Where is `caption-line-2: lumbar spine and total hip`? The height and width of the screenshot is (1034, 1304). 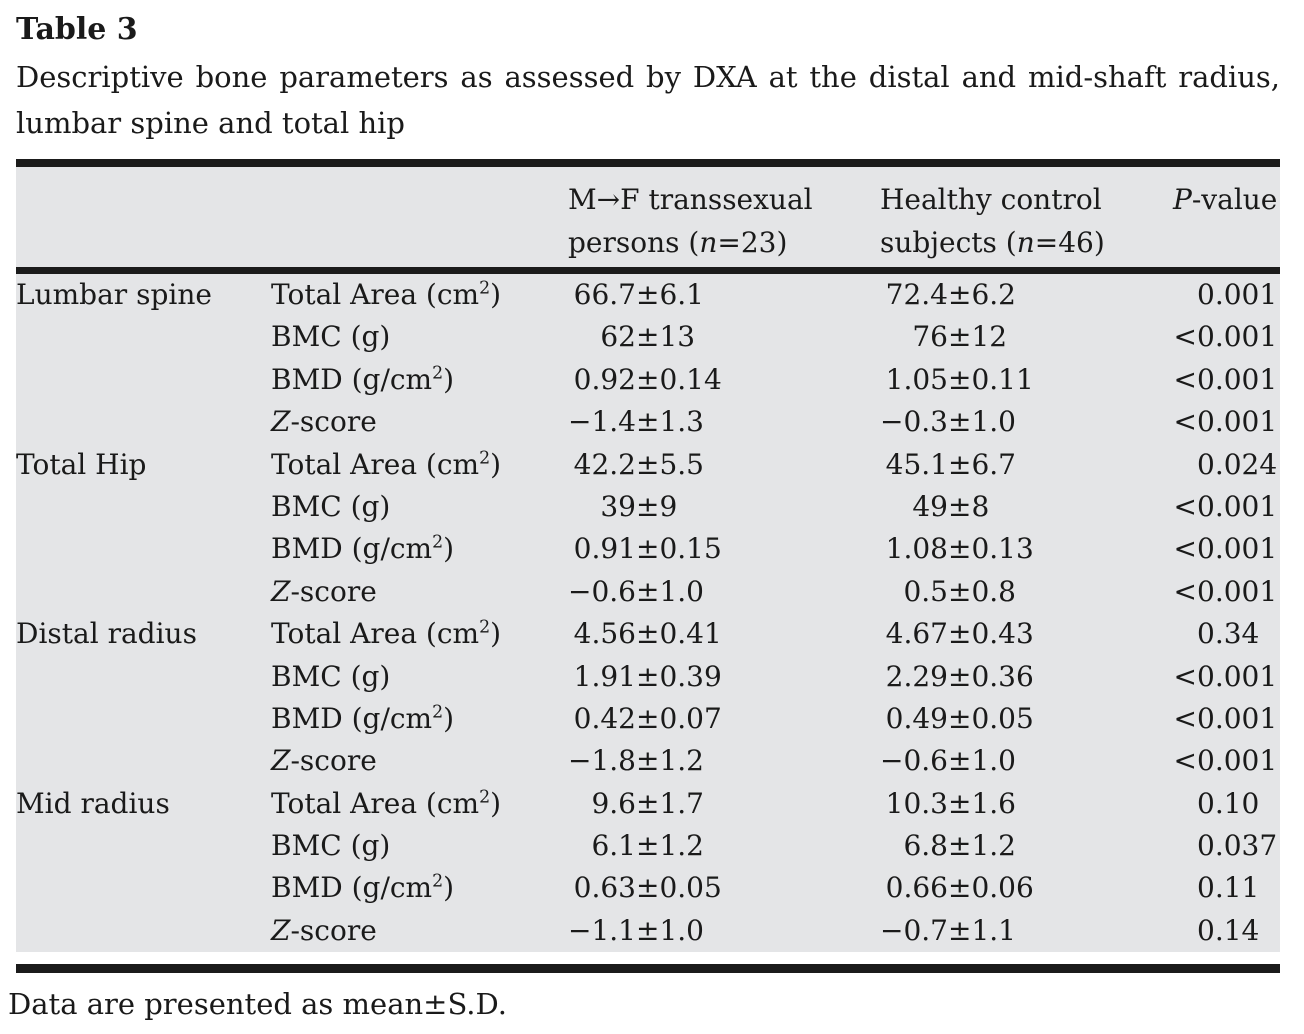 caption-line-2: lumbar spine and total hip is located at coordinates (210, 123).